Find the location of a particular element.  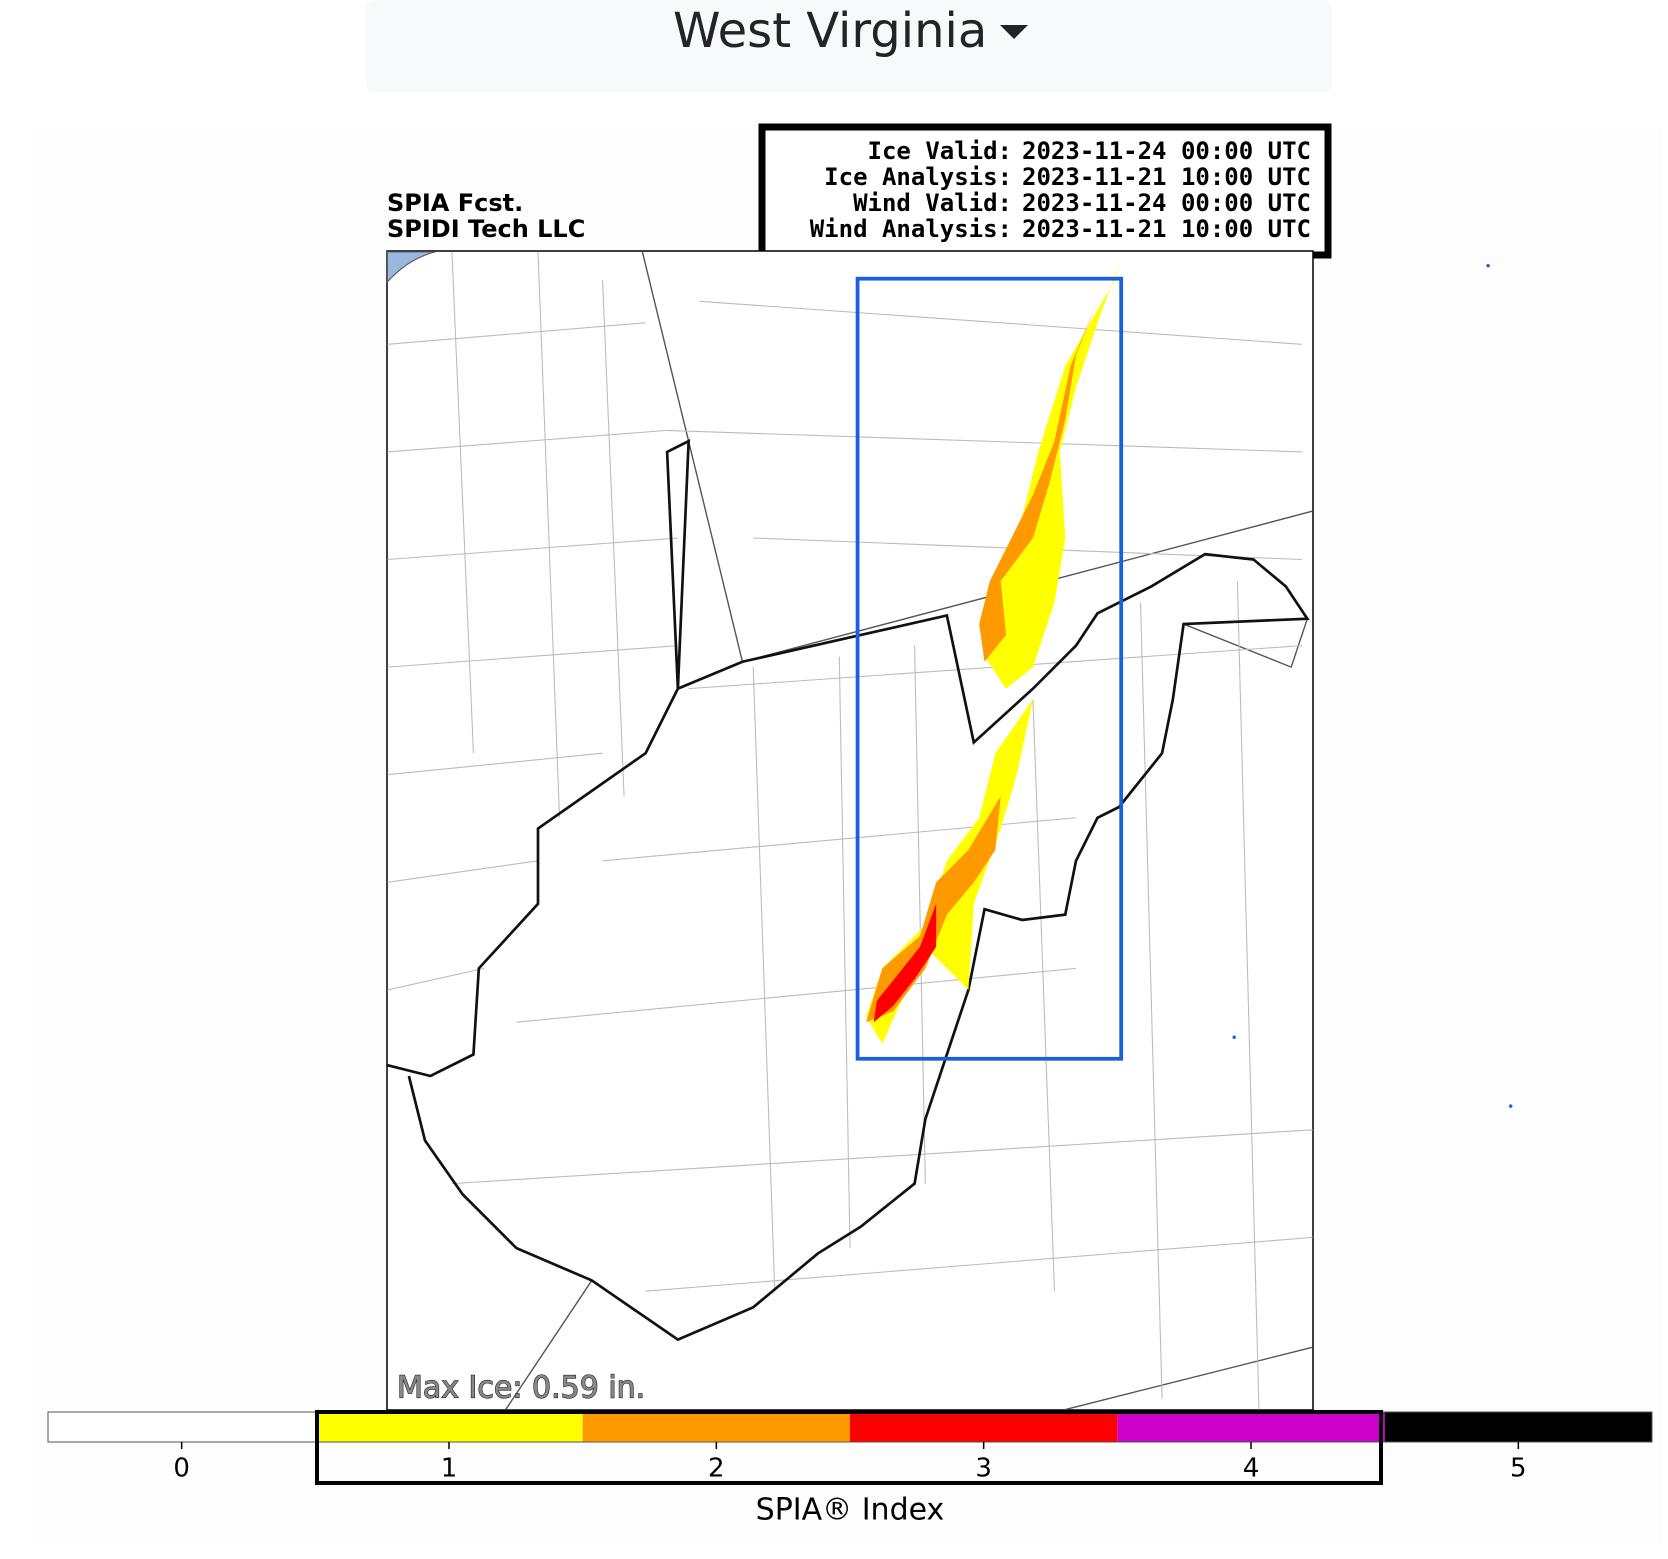

info-line: Wind Analysis: 2023-11-21 10:00 UTC is located at coordinates (1060, 229).